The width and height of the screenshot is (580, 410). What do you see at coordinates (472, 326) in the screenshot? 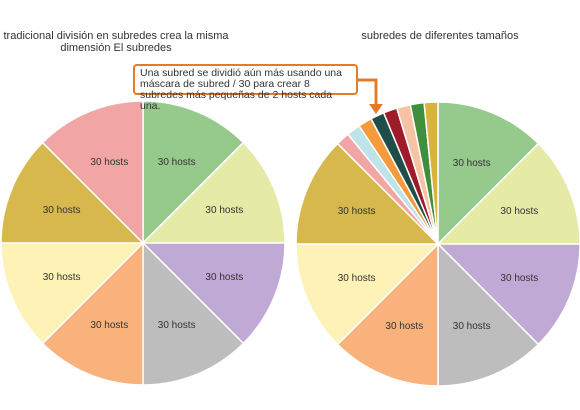
I see `right-slice-label-3: 30 hosts` at bounding box center [472, 326].